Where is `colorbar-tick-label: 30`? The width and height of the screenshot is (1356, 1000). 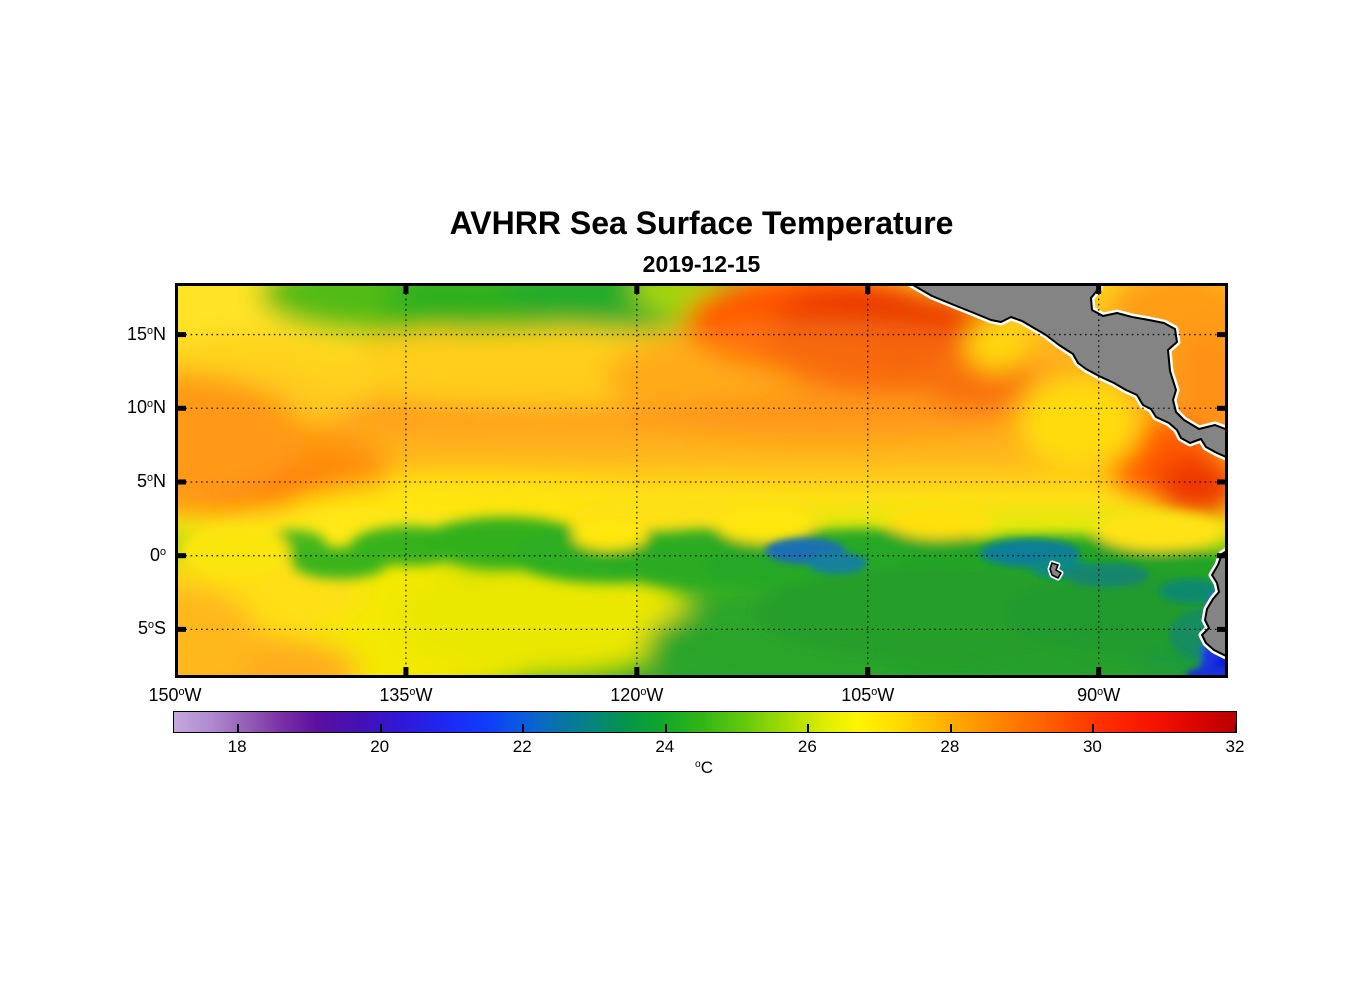
colorbar-tick-label: 30 is located at coordinates (1092, 746).